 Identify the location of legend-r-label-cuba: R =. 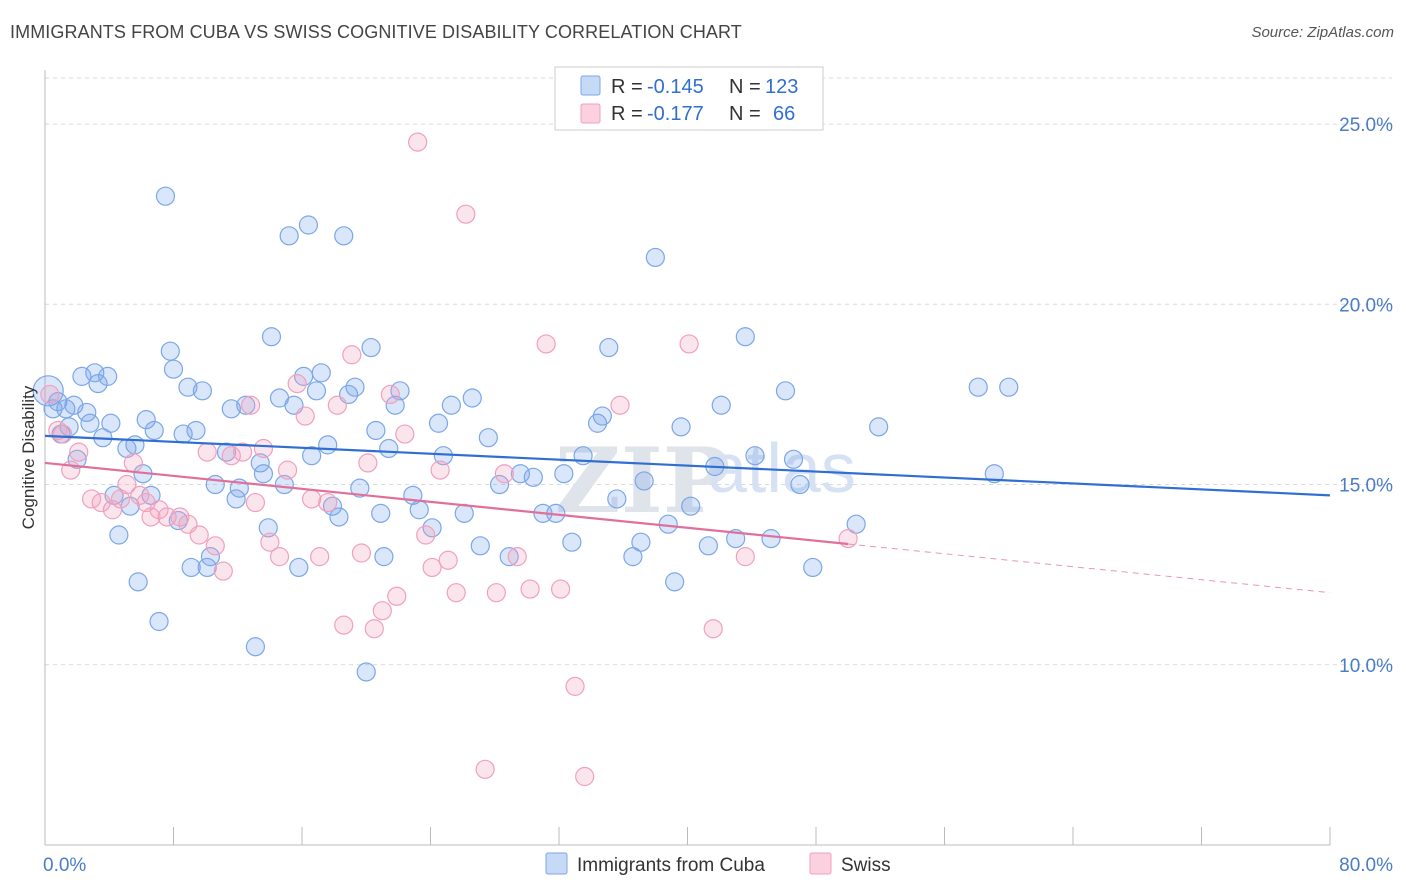
(627, 87).